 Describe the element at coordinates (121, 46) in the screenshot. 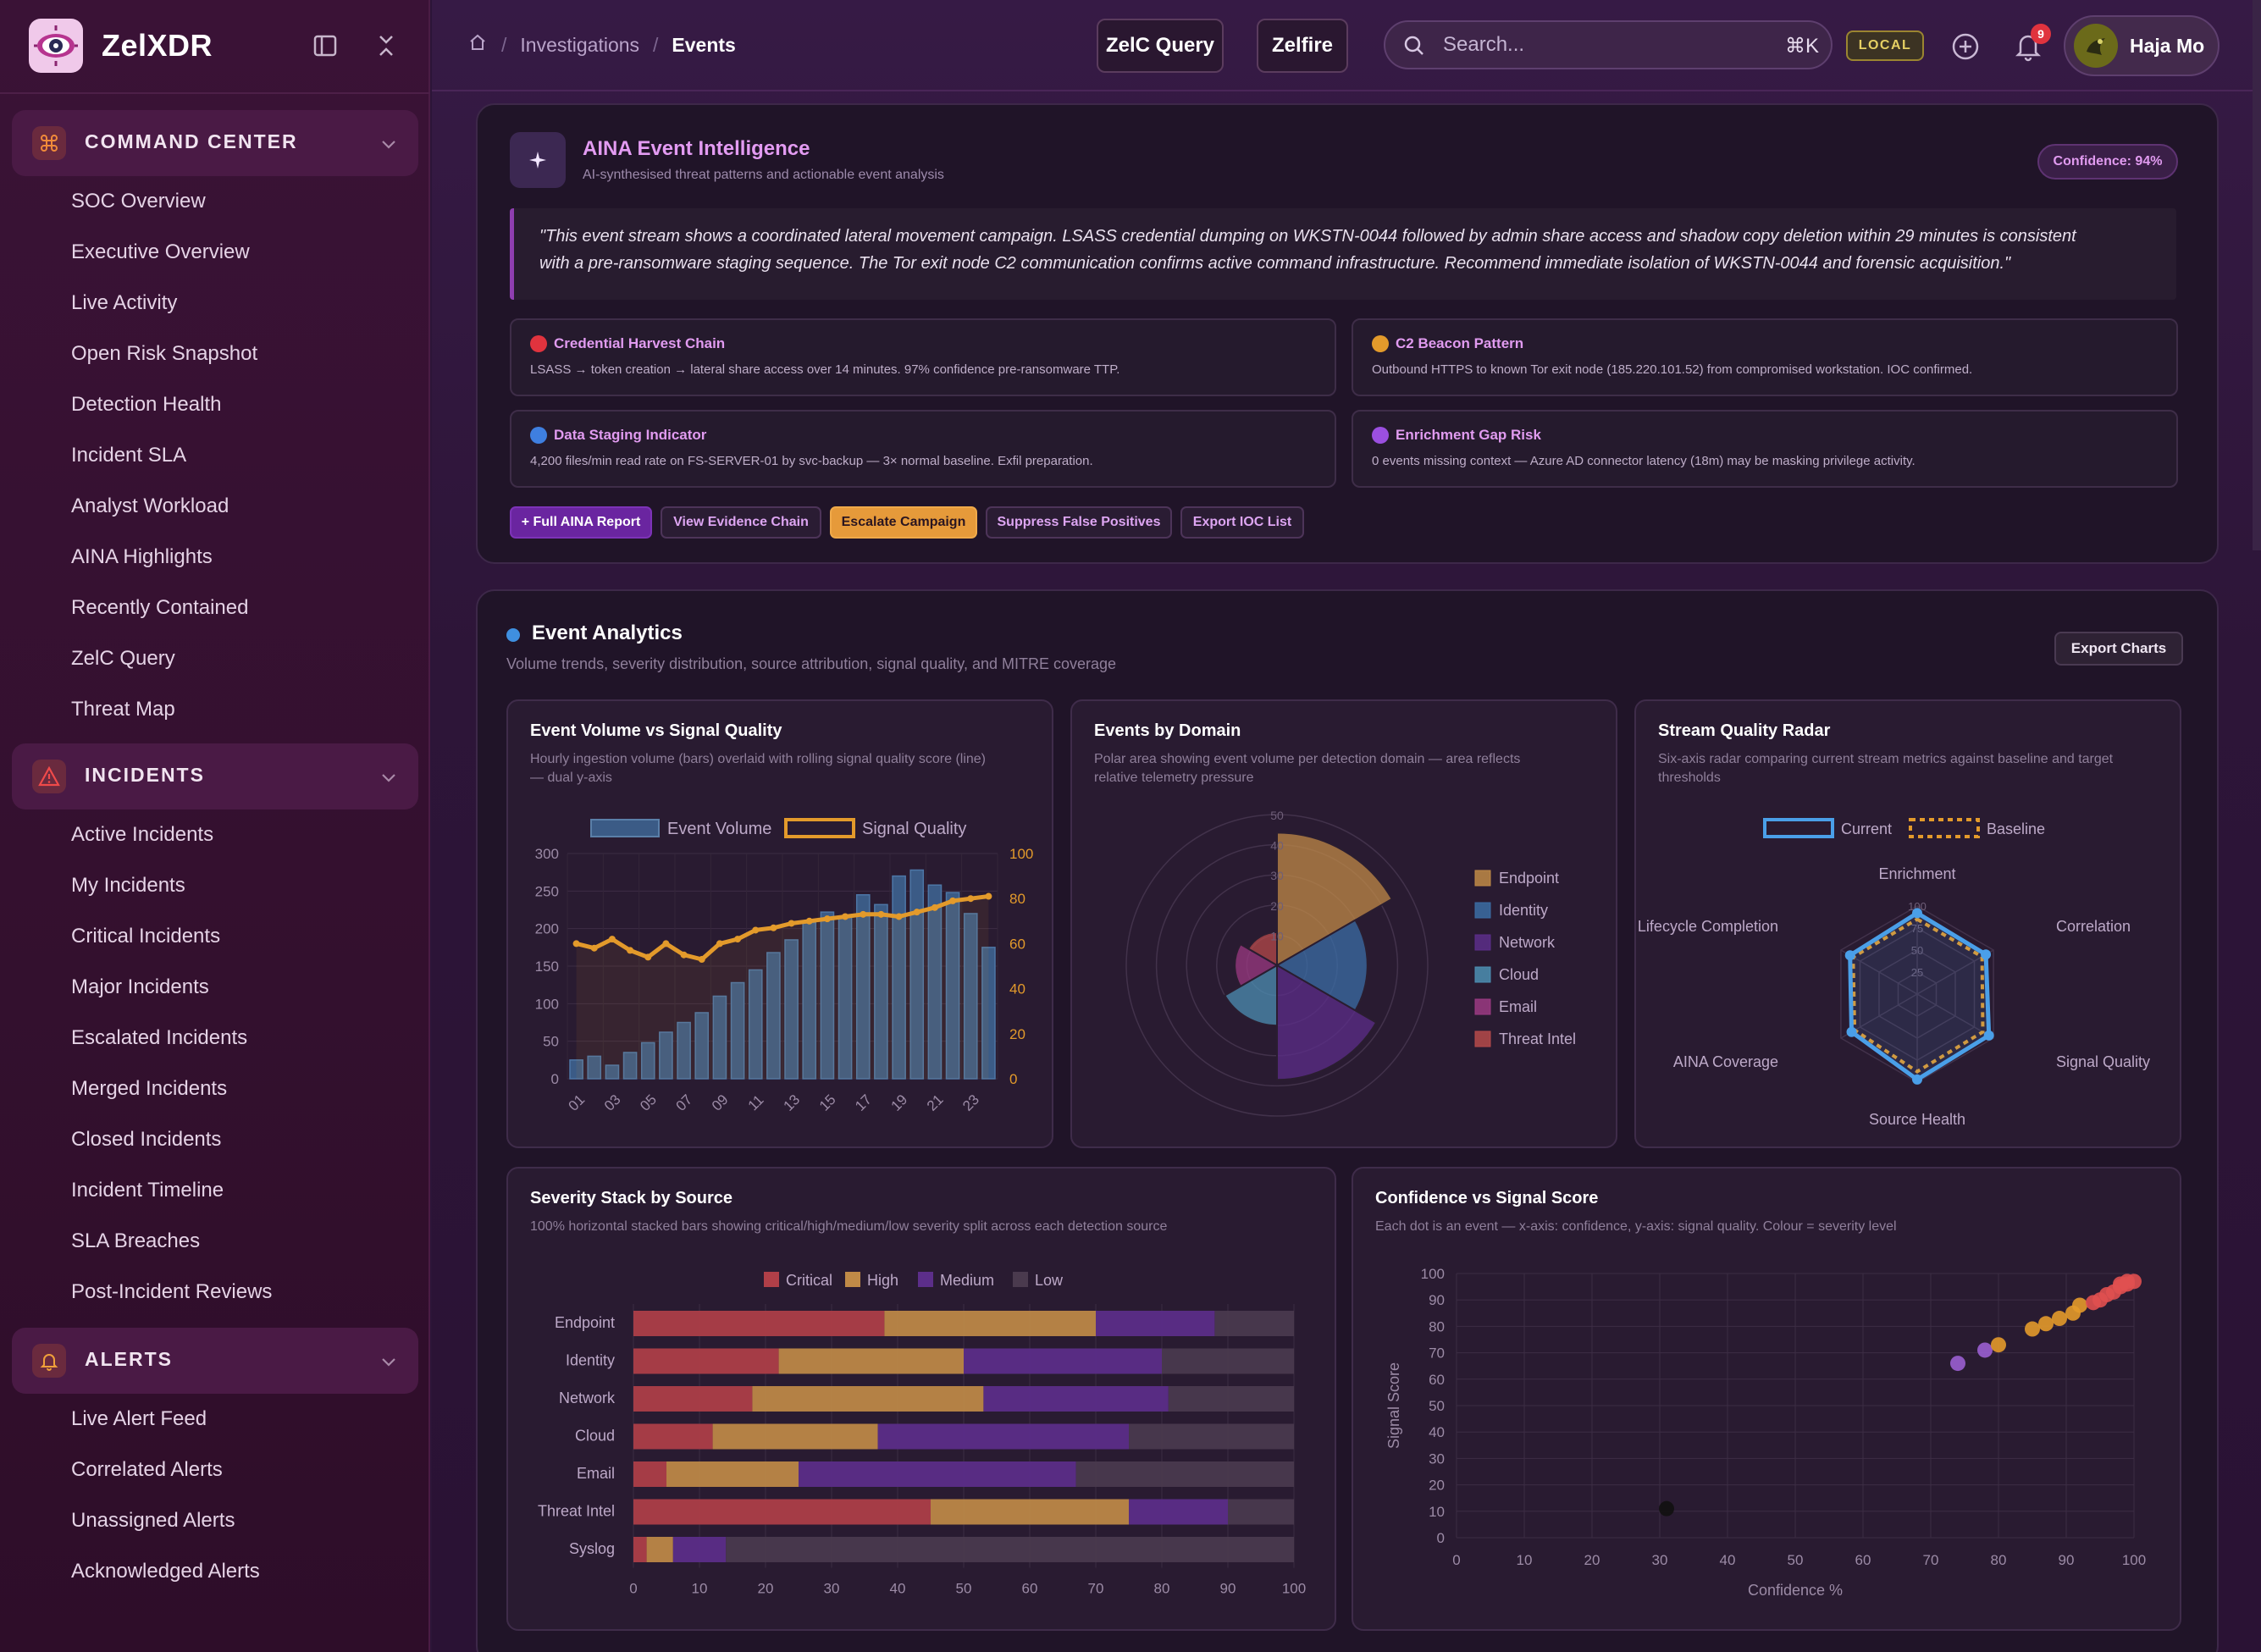

I see `brand: ZelXDR` at that location.